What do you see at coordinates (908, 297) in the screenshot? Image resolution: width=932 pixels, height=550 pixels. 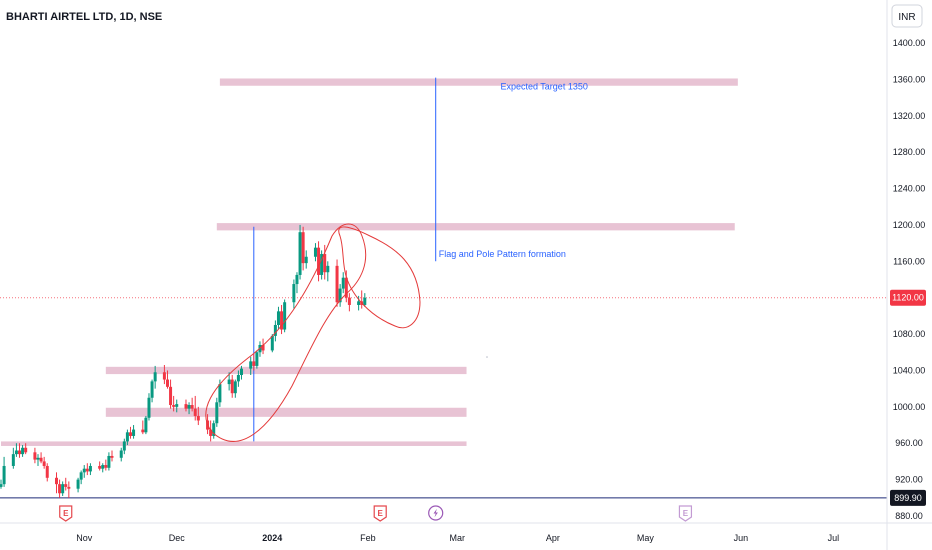 I see `last-price-tag: 1120.00` at bounding box center [908, 297].